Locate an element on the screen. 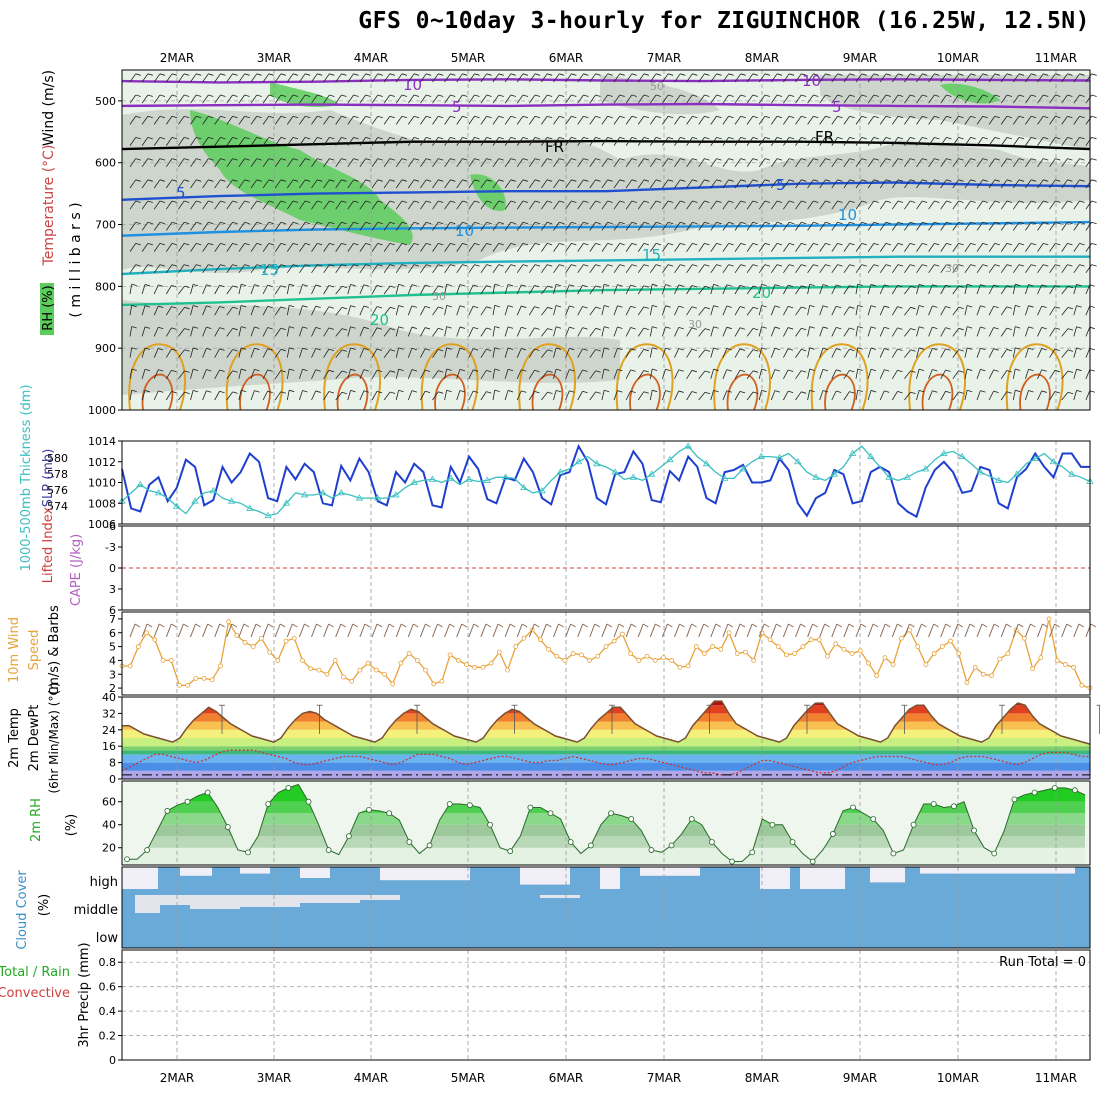 The height and width of the screenshot is (1100, 1100). surface-wind-barb-flag is located at coordinates (379, 625).